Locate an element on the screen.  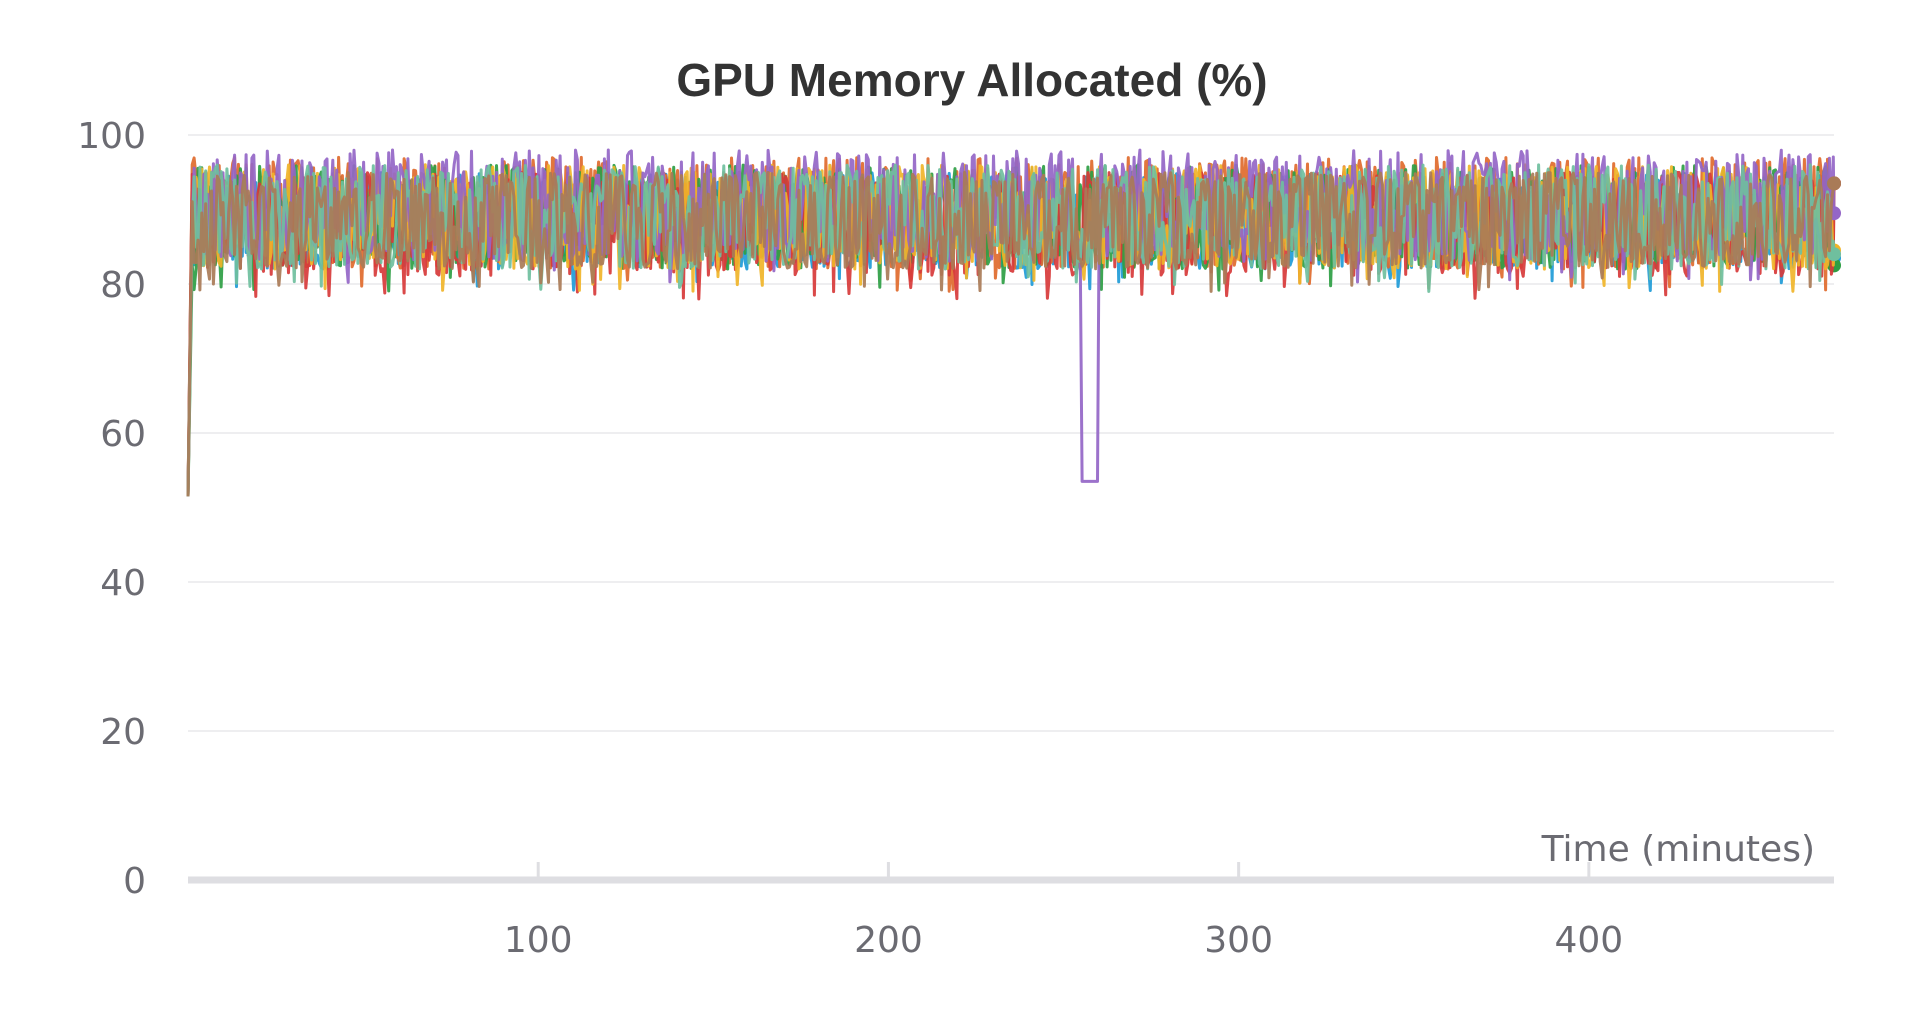
y-tick-label-40: 40 is located at coordinates (123, 583).